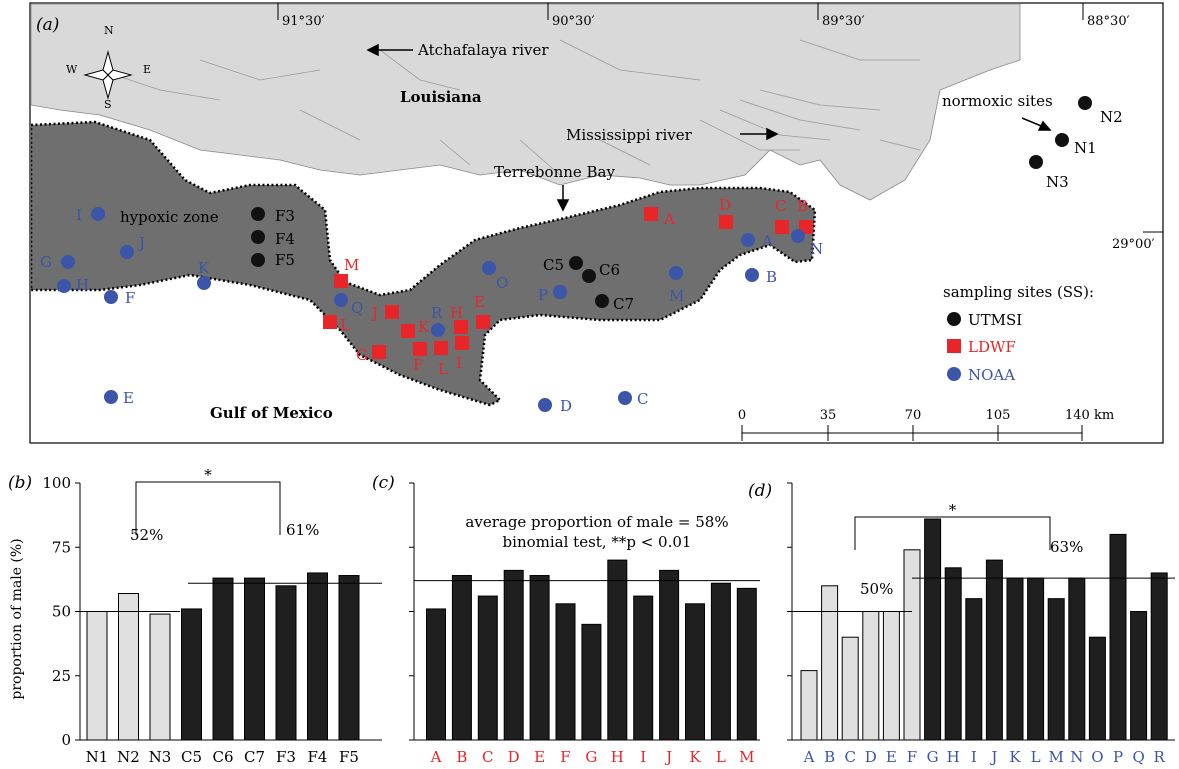  I want to click on scale-tick-105: 105, so click(998, 415).